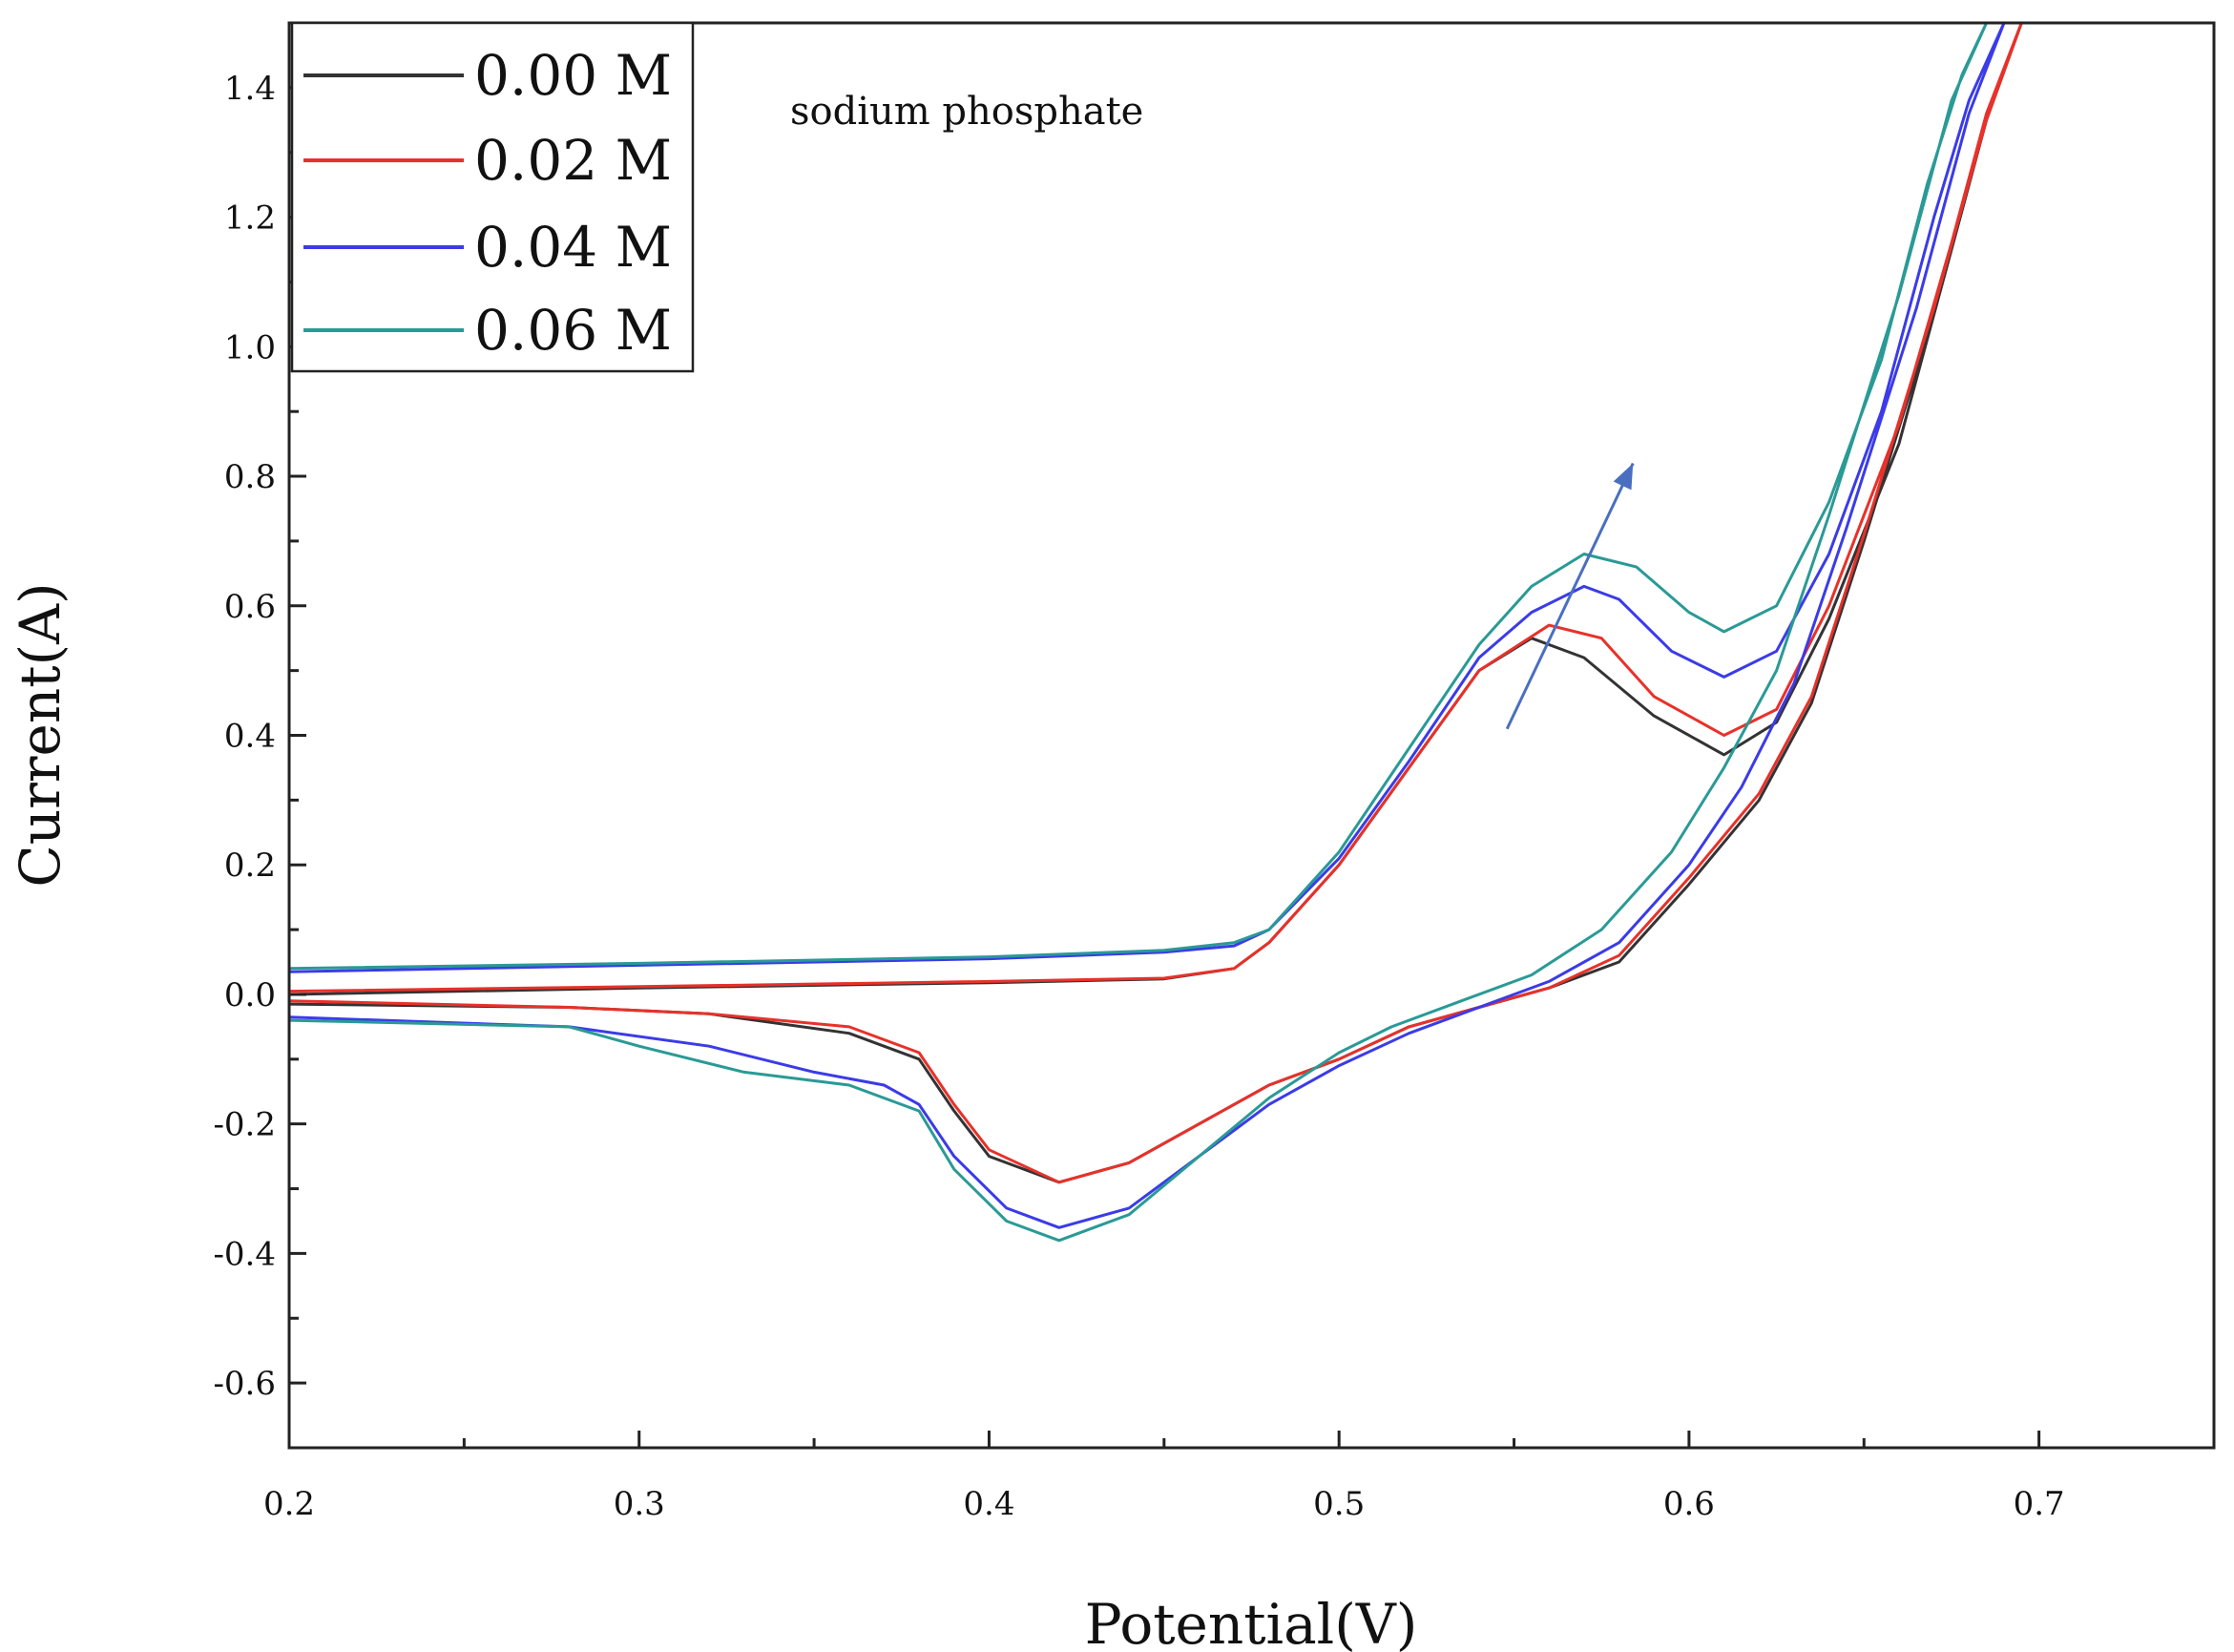 This screenshot has width=2234, height=1652. I want to click on arrow-shaft, so click(1570, 596).